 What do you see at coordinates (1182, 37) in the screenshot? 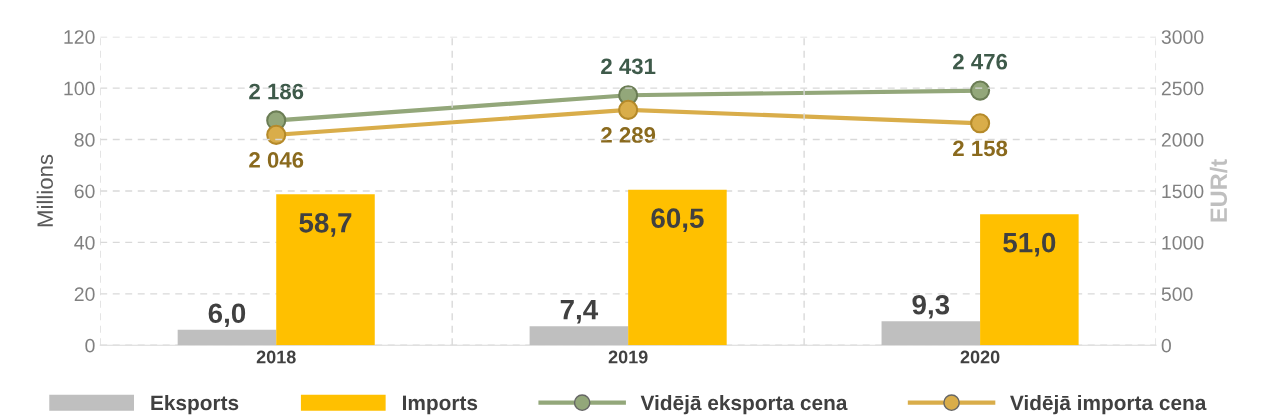
I see `y2-tick-label: 3000` at bounding box center [1182, 37].